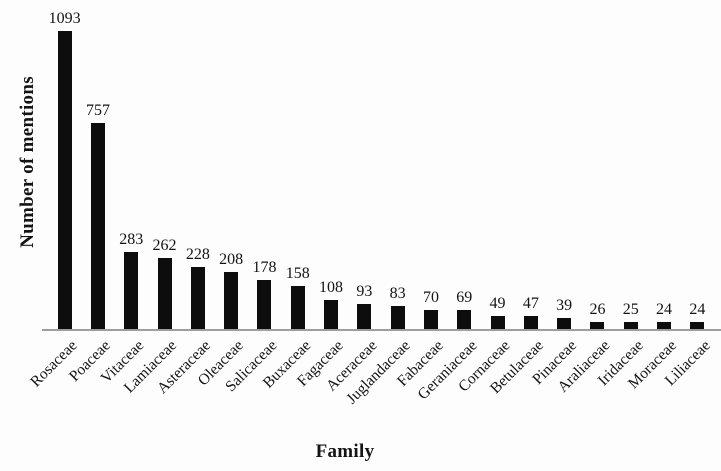 The width and height of the screenshot is (721, 471). I want to click on bar-column: 283, so click(131, 280).